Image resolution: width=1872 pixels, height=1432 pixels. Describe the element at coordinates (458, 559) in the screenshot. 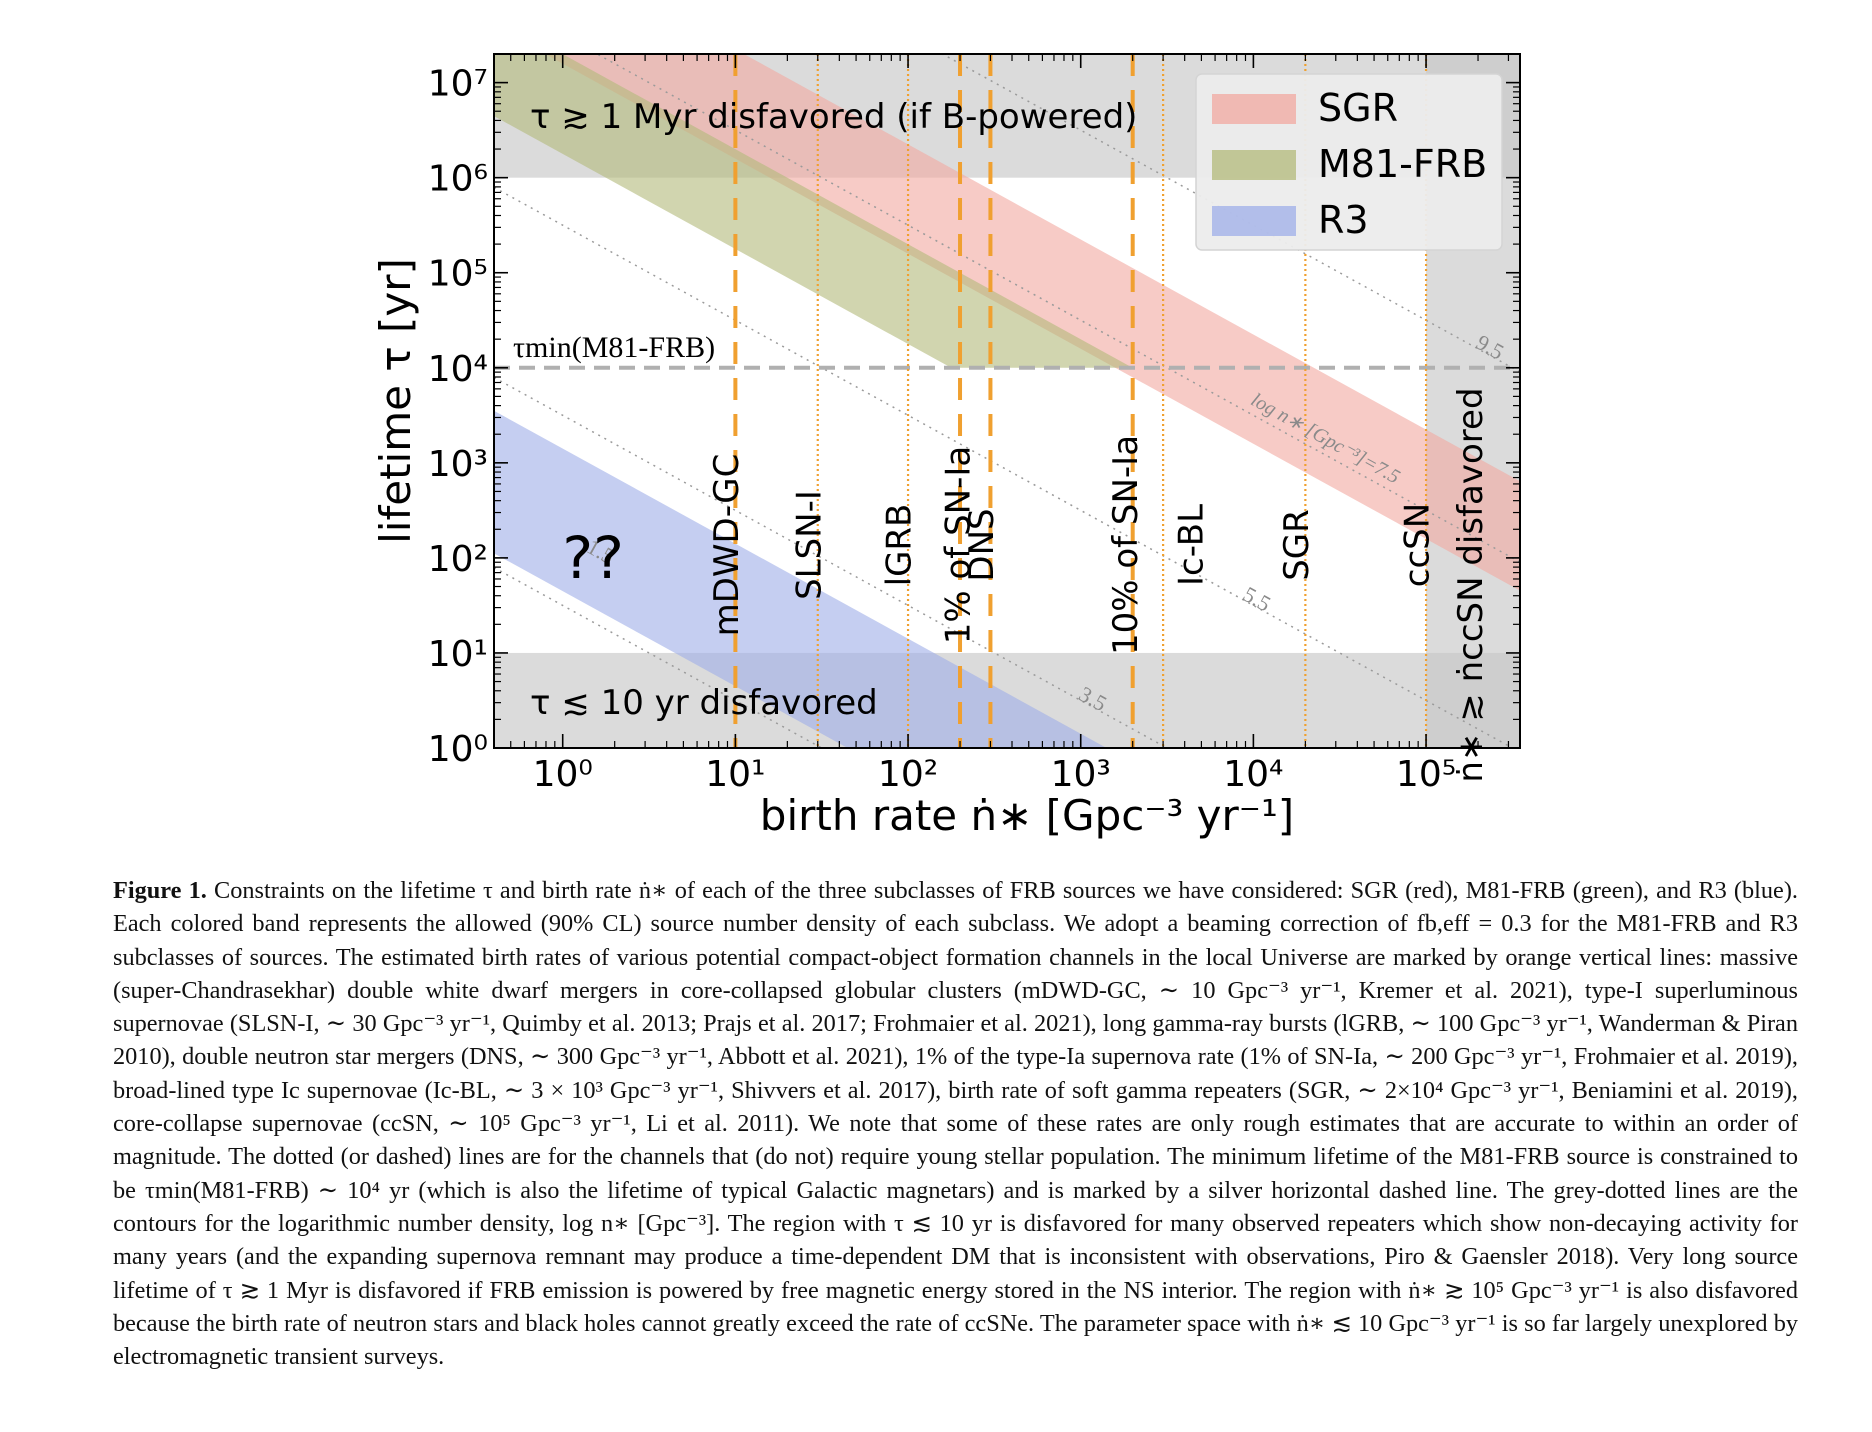

I see `y-tick-label: 10²` at that location.